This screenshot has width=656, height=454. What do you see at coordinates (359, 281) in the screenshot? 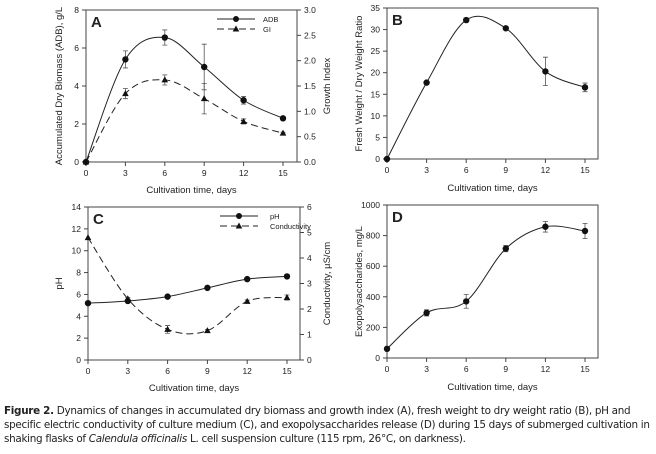
I see `y-axis-label: Exopolysaccharides, mg/L` at bounding box center [359, 281].